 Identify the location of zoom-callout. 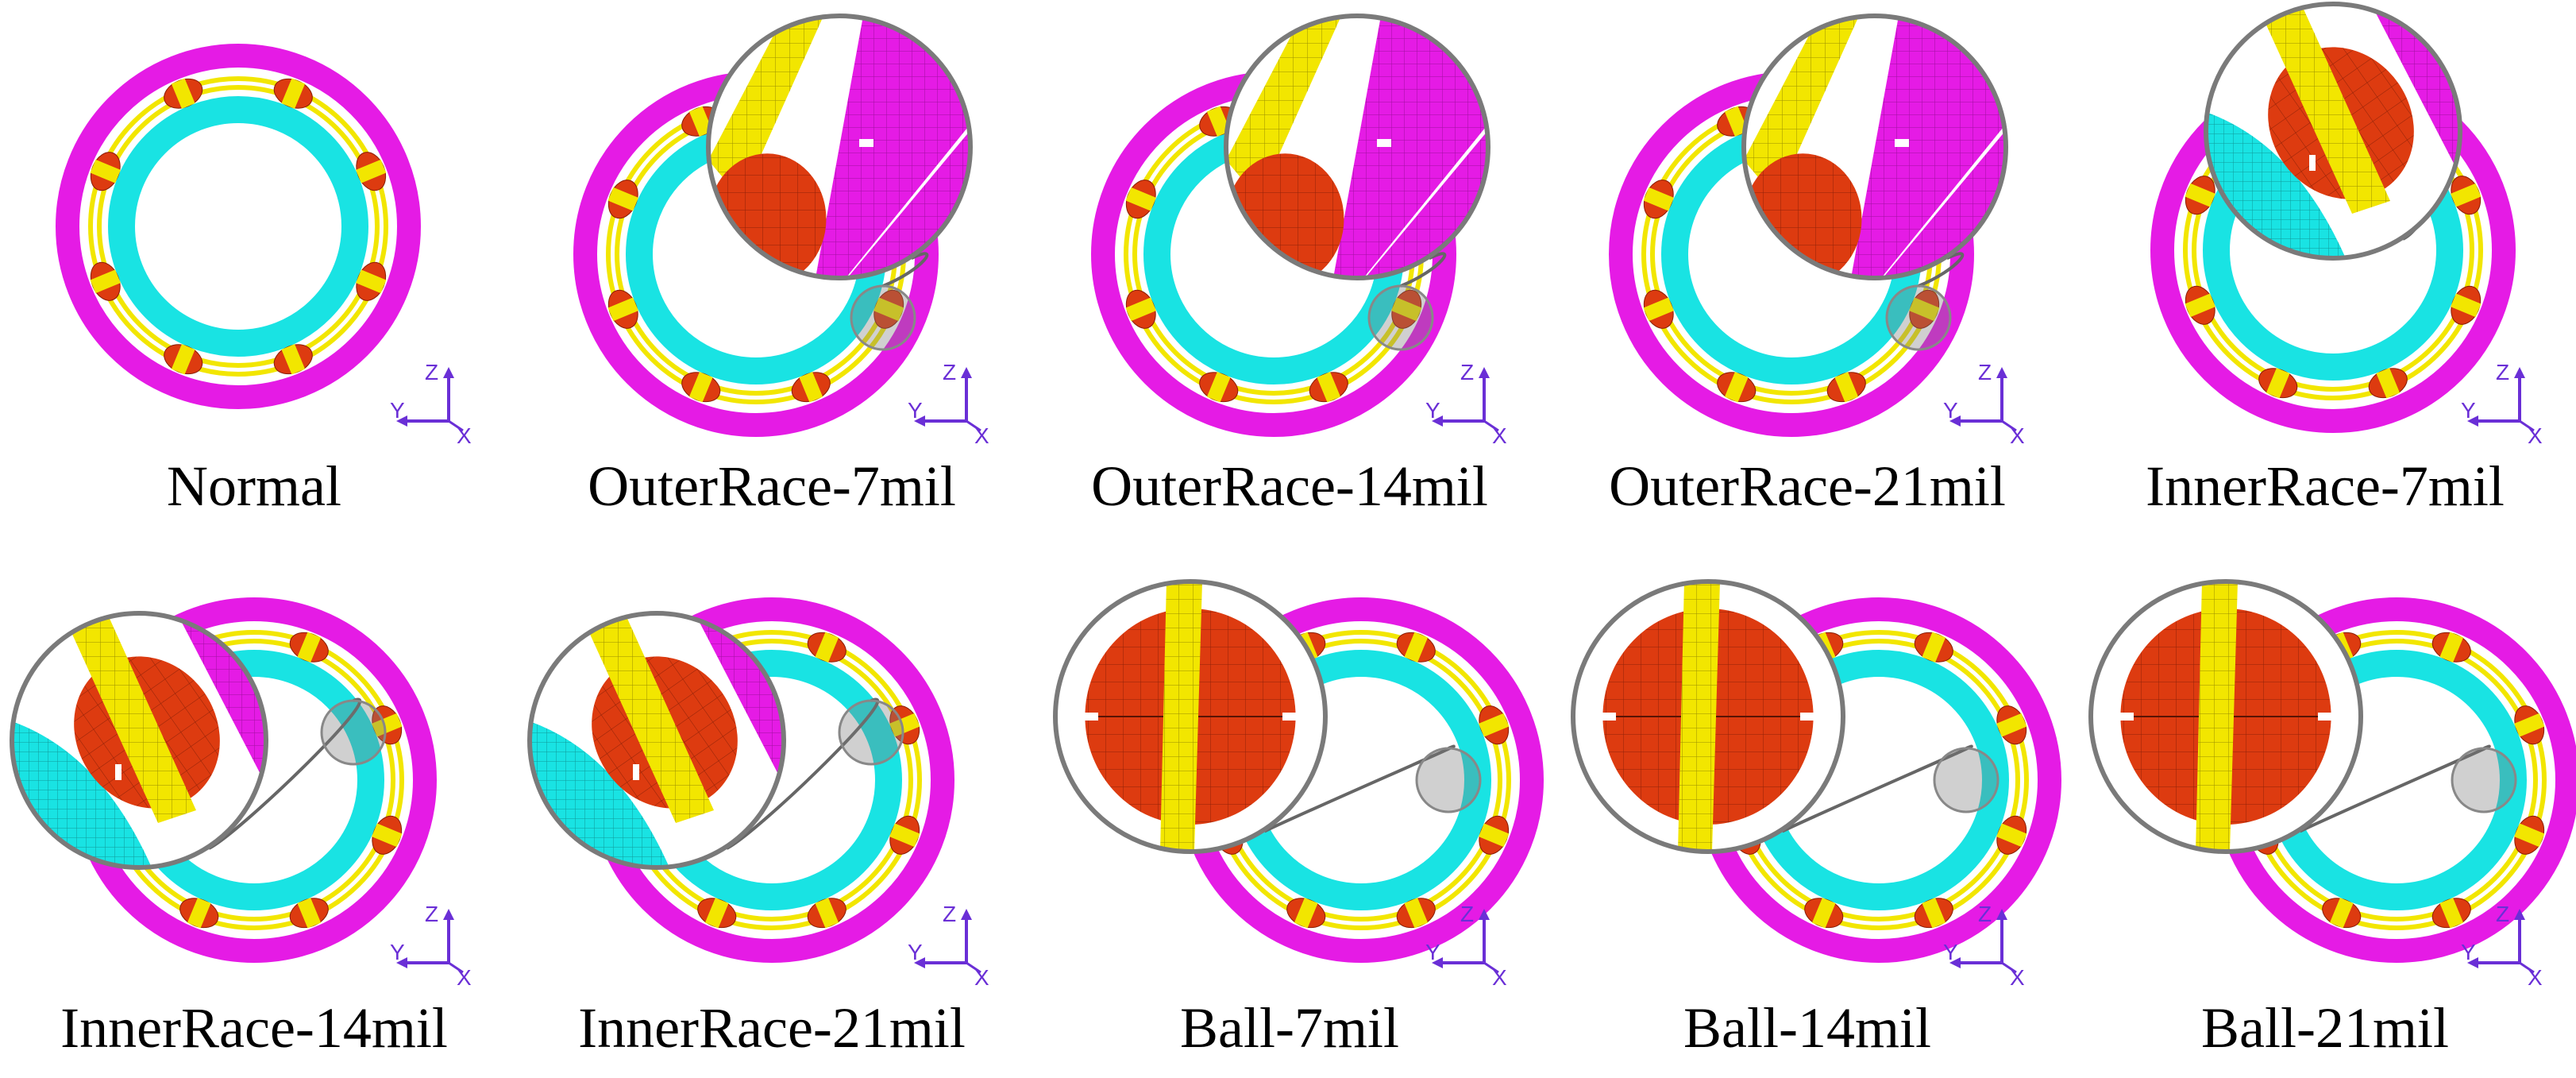
(1708, 717).